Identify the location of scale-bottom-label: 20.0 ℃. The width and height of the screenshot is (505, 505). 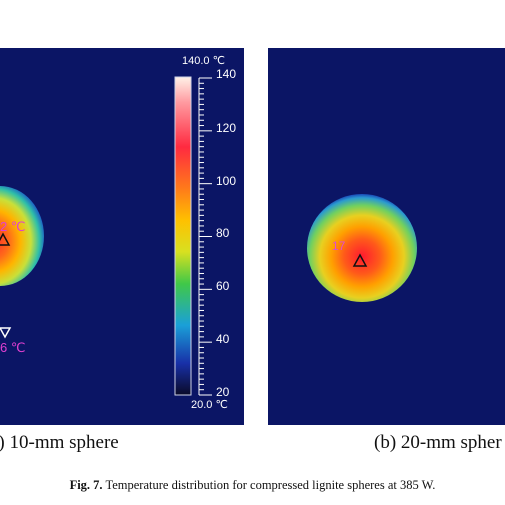
(209, 405).